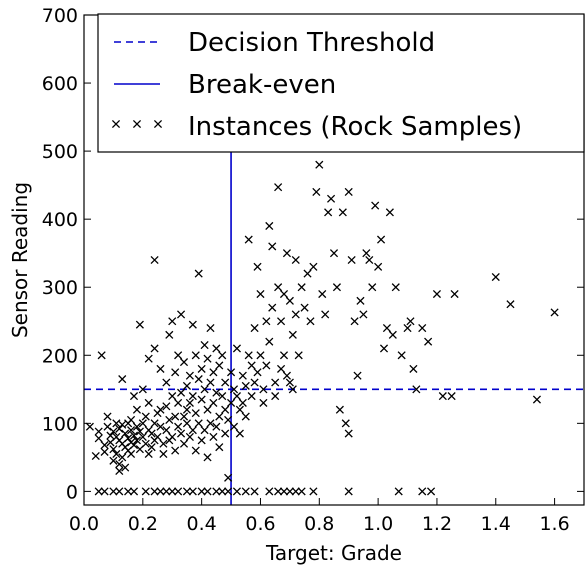  Describe the element at coordinates (496, 524) in the screenshot. I see `x-tick-label: 1.4` at that location.